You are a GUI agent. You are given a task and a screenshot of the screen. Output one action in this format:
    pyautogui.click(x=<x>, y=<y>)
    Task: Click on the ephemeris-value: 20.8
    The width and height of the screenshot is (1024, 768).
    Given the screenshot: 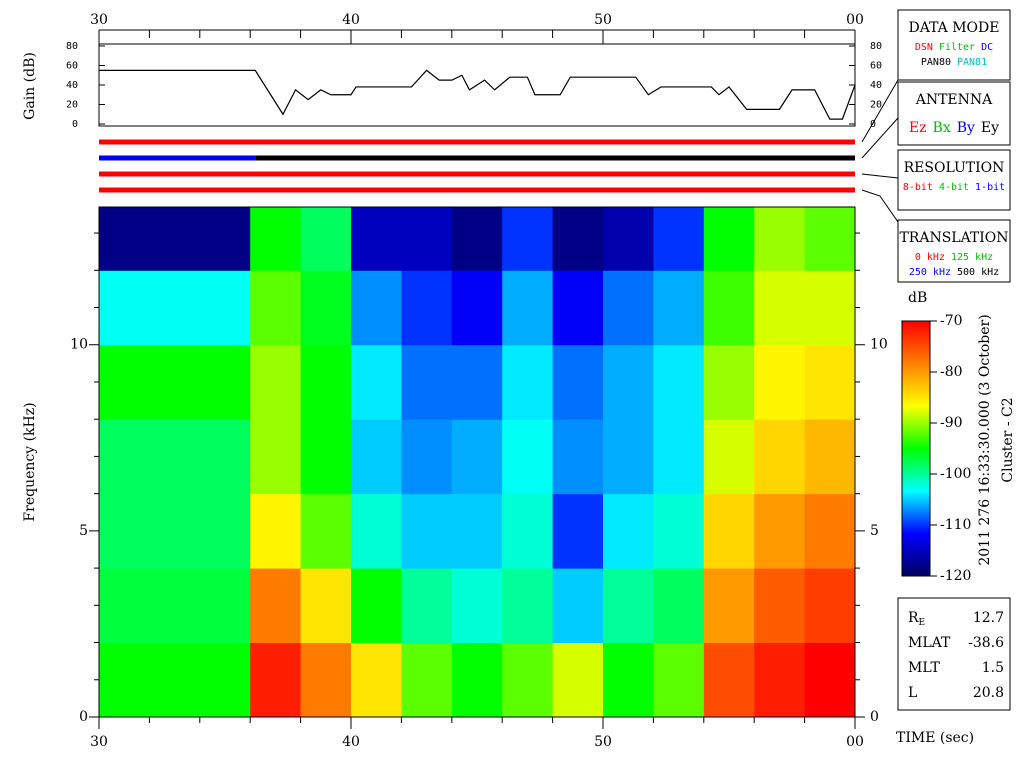 What is the action you would take?
    pyautogui.click(x=988, y=693)
    